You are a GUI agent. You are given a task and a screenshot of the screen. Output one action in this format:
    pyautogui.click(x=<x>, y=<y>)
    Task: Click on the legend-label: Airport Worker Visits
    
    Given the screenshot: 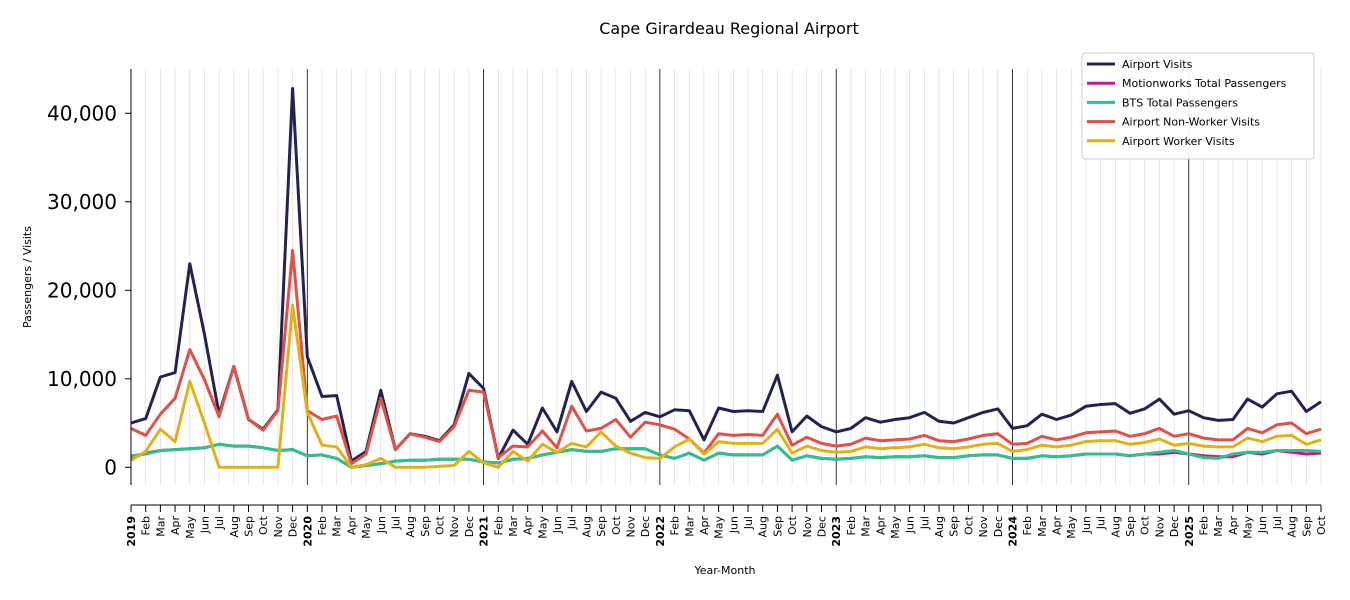 What is the action you would take?
    pyautogui.click(x=1178, y=141)
    